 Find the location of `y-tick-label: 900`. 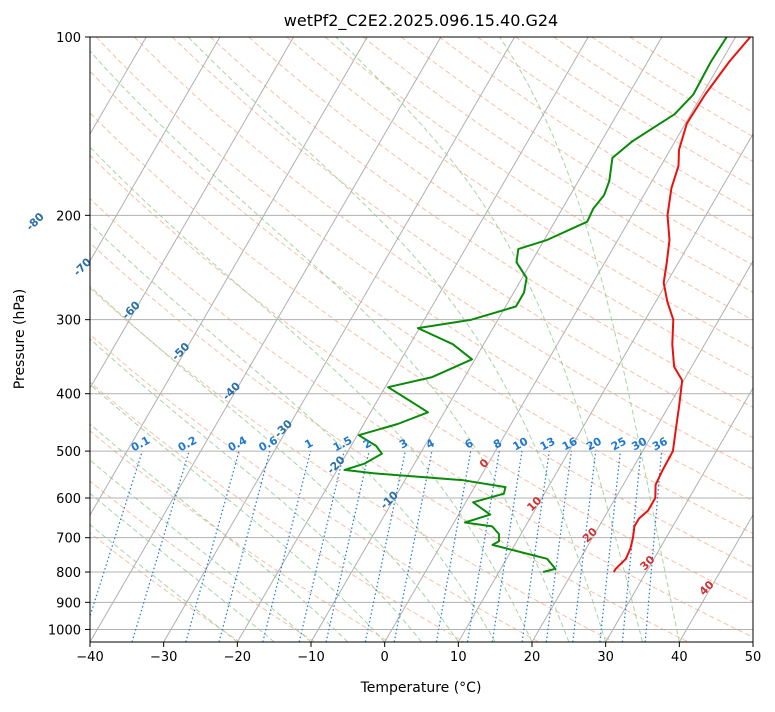

y-tick-label: 900 is located at coordinates (68, 603).